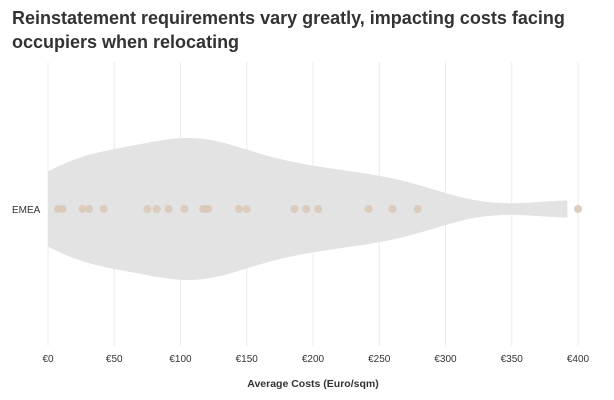 This screenshot has width=614, height=400. I want to click on x-tick-label: €50, so click(114, 359).